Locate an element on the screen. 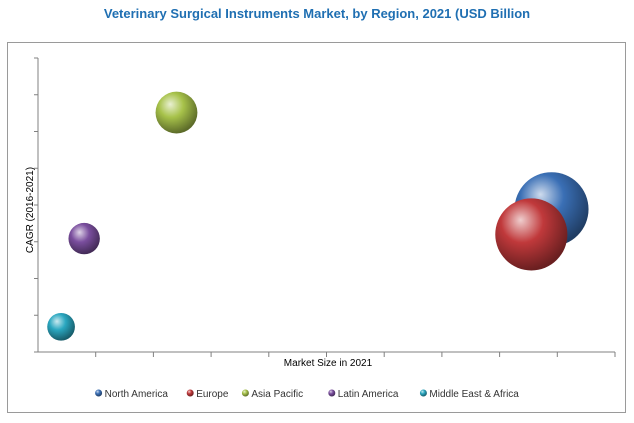 The width and height of the screenshot is (634, 423). bubble-asia-pacific is located at coordinates (176, 112).